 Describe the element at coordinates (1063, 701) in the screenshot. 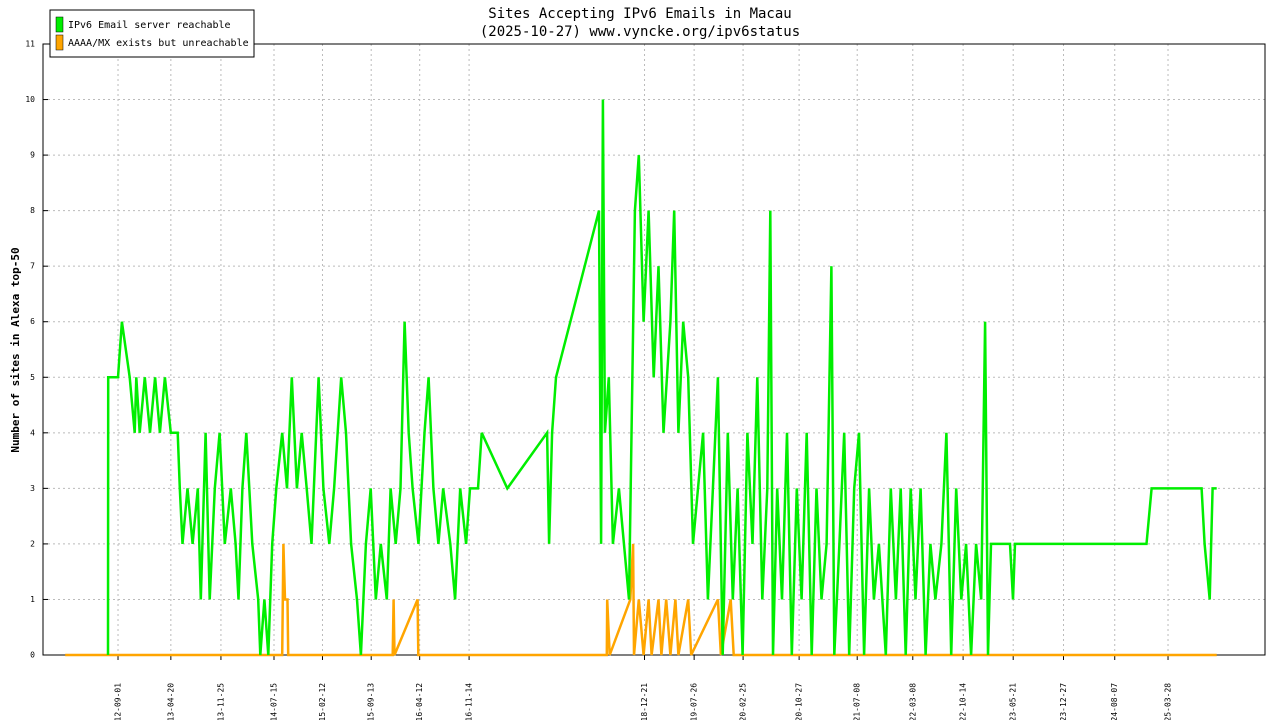

I see `x-tick-label: 2023-12-27` at that location.